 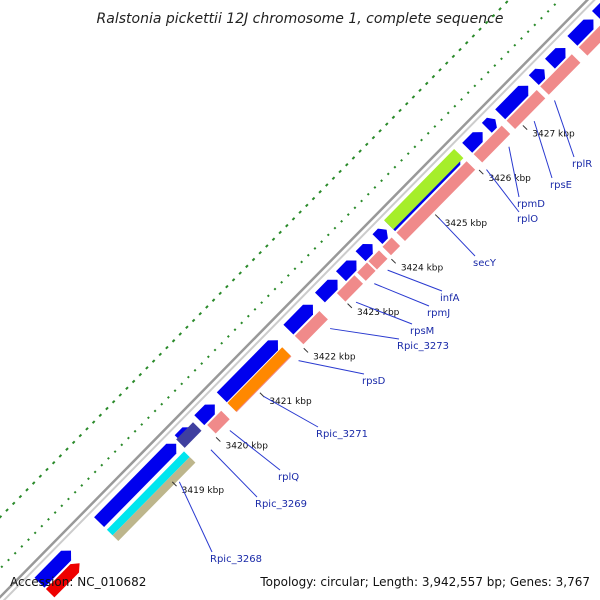 What do you see at coordinates (531, 204) in the screenshot?
I see `gene-label: rpmD` at bounding box center [531, 204].